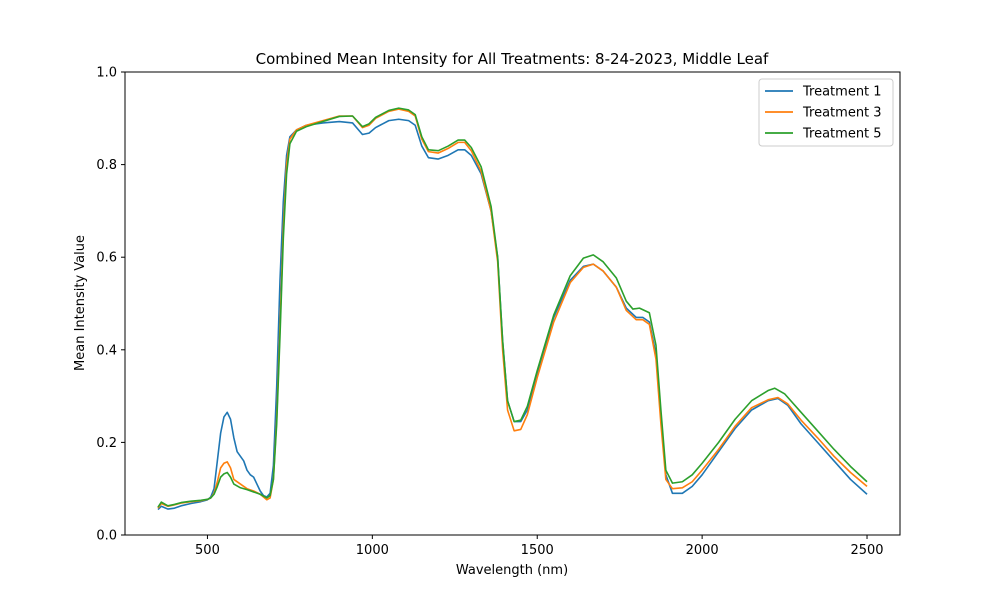  Describe the element at coordinates (106, 536) in the screenshot. I see `y-tick-label: 0.0` at that location.